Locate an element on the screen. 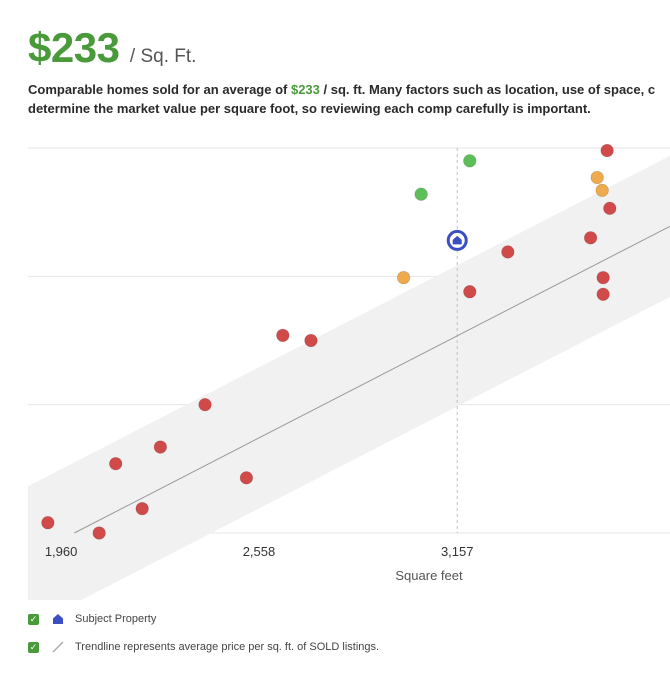 This screenshot has height=688, width=670. price-per-sqft: $233 is located at coordinates (74, 47).